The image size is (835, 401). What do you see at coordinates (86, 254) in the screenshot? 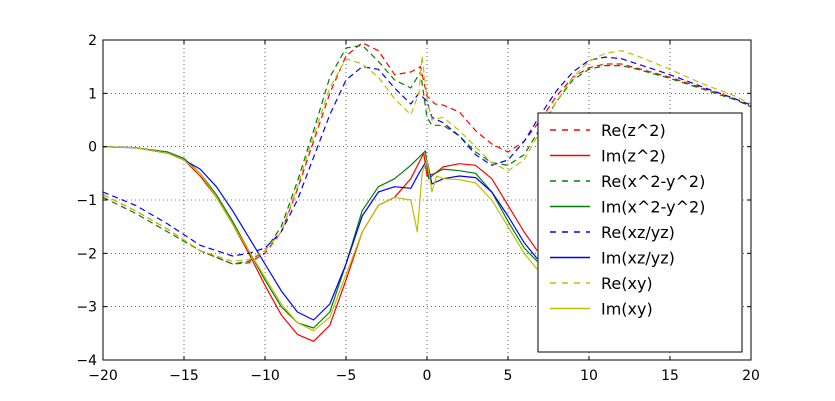
I see `y-tick-label: −2` at bounding box center [86, 254].